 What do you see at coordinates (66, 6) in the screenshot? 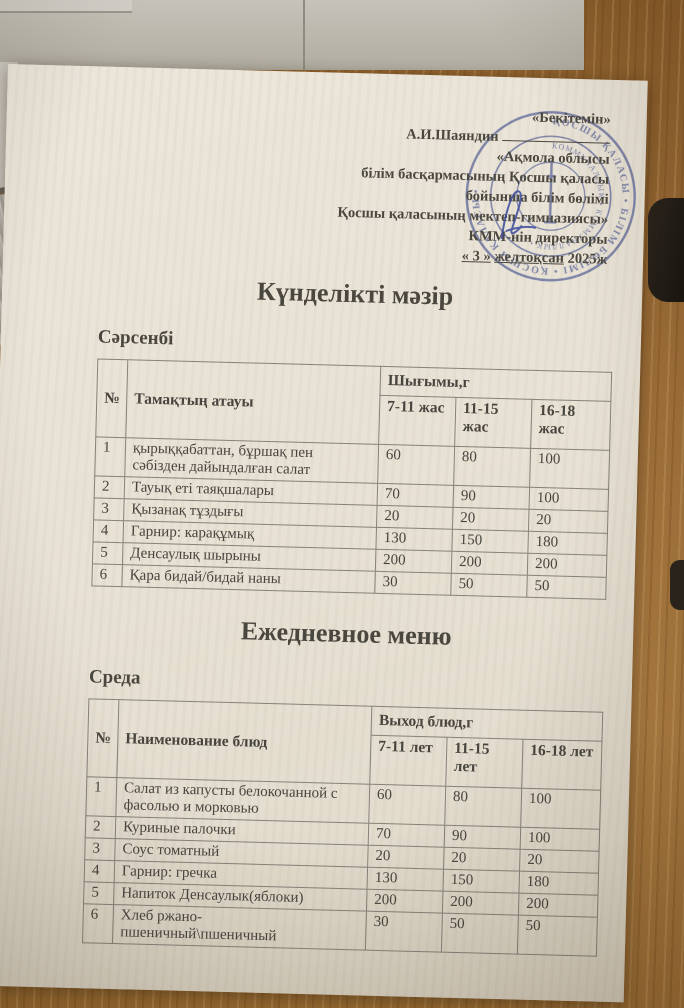
I see `gray-surface-edge` at bounding box center [66, 6].